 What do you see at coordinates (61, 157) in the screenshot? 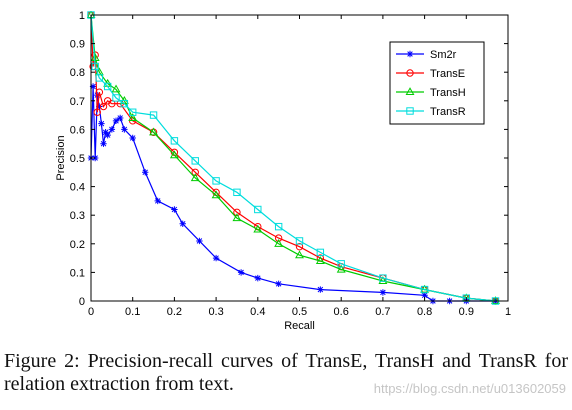
I see `y-axis-label: Precision` at bounding box center [61, 157].